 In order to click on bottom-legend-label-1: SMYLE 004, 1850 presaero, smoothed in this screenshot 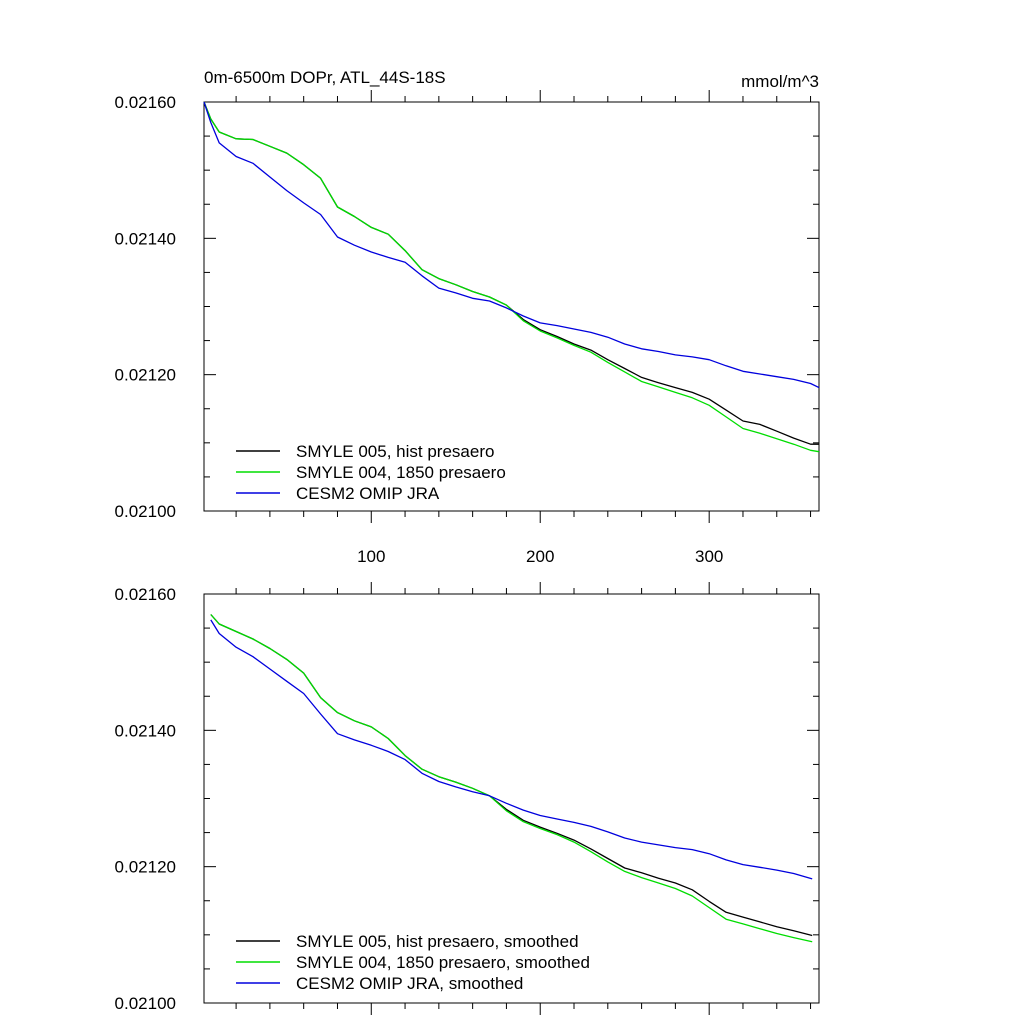, I will do `click(443, 962)`.